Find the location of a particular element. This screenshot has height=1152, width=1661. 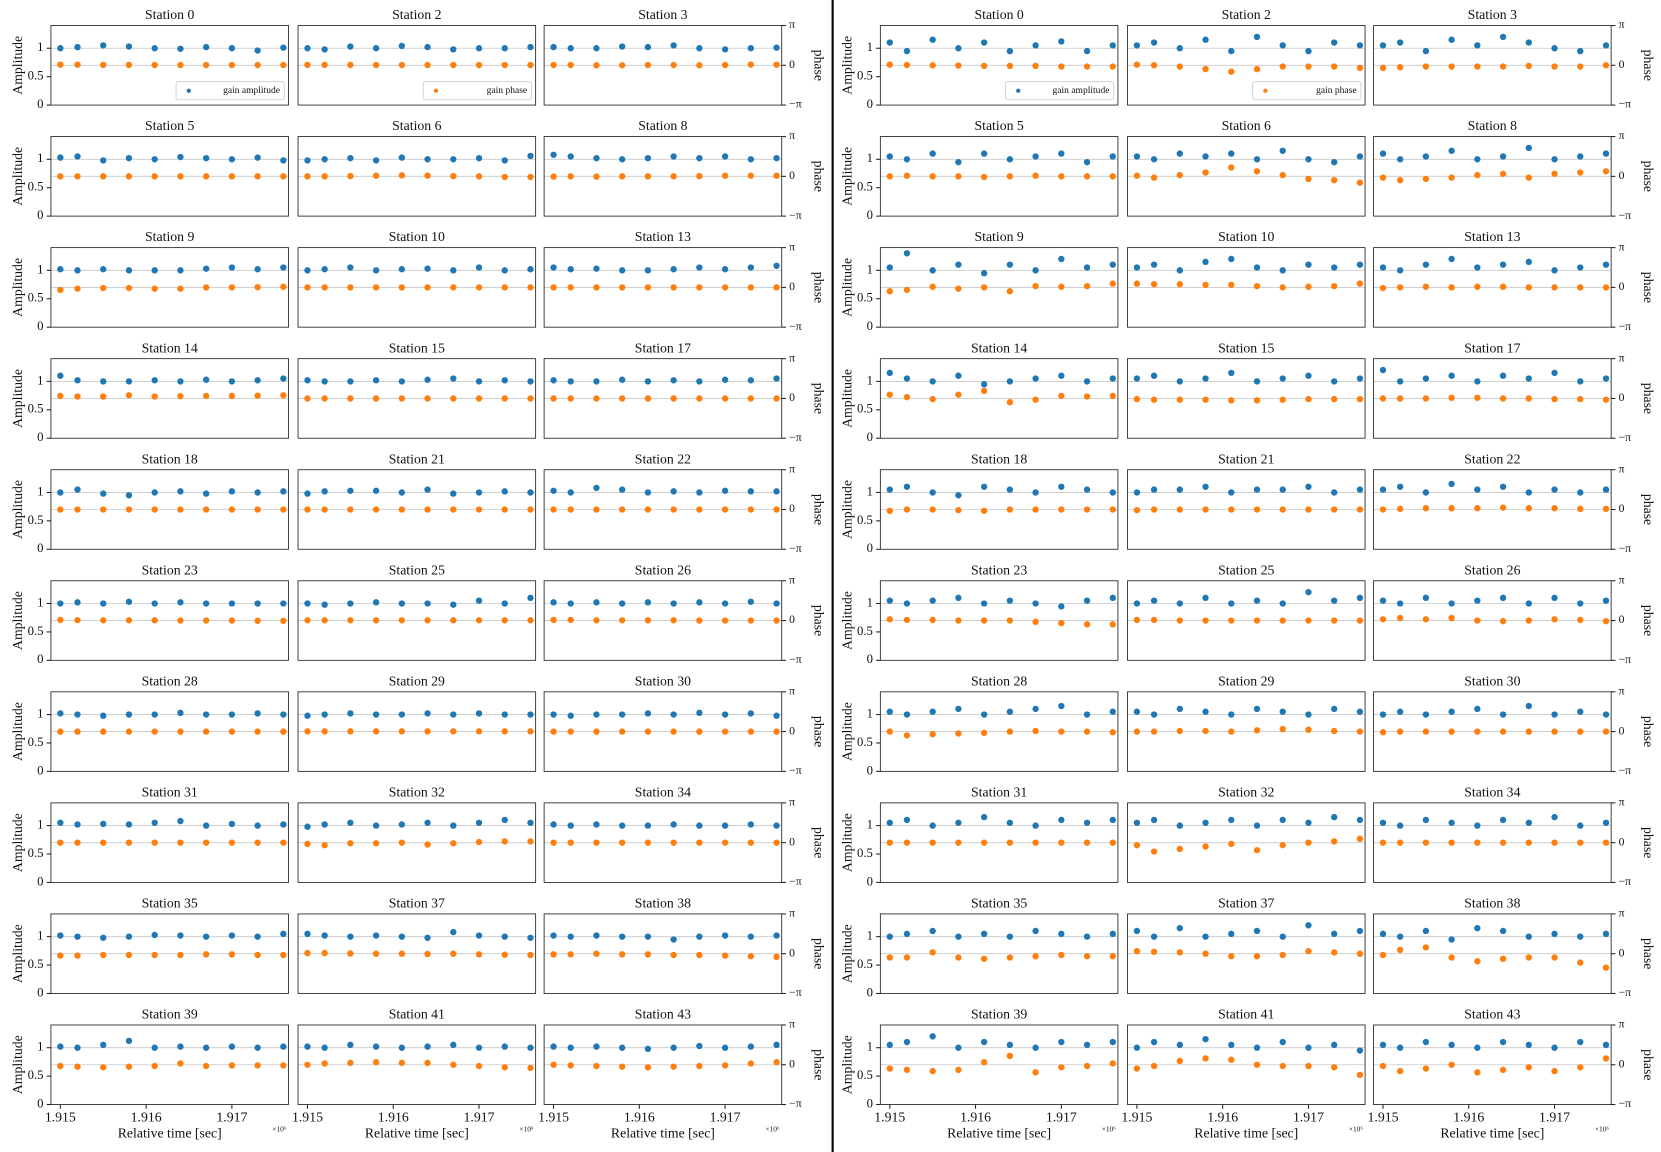

y-tick-label: 0 is located at coordinates (870, 770).